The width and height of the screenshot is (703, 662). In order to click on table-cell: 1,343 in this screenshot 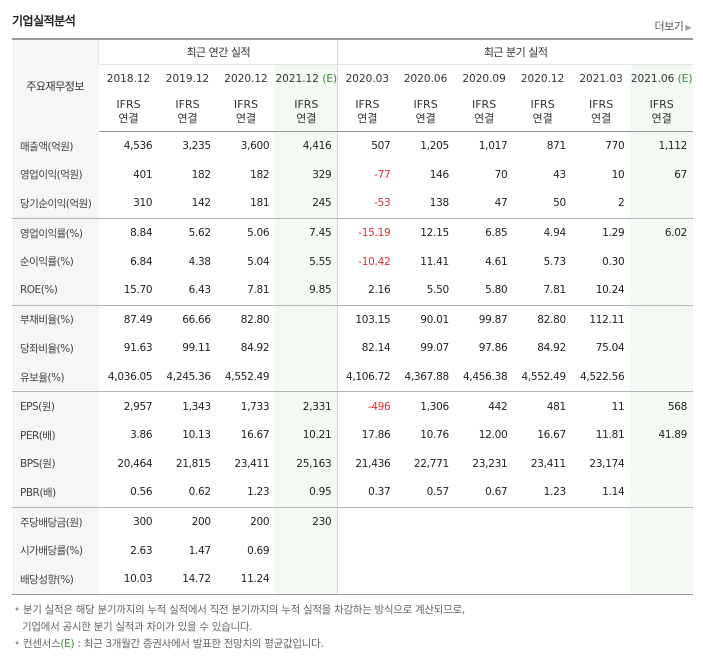, I will do `click(196, 406)`.